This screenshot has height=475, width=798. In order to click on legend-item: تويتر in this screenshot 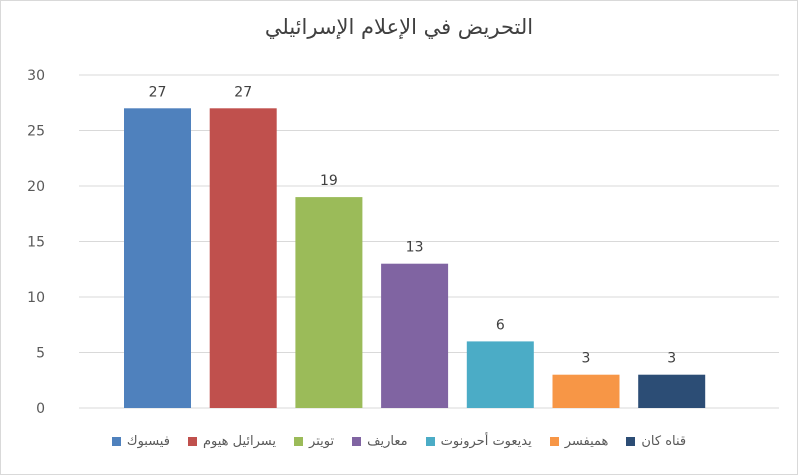, I will do `click(314, 441)`.